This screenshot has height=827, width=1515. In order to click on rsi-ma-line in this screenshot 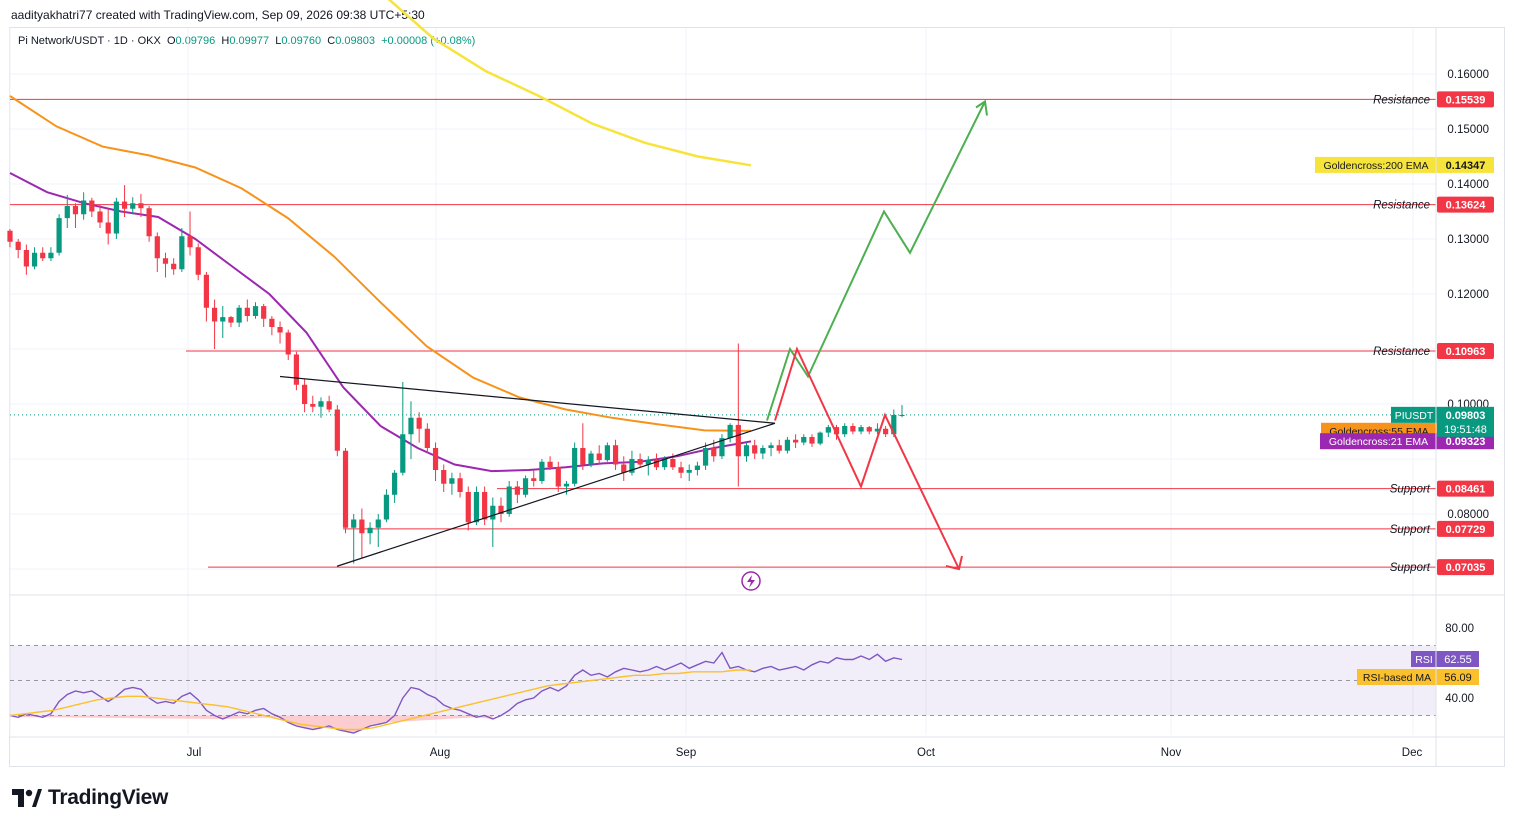, I will do `click(380, 700)`.